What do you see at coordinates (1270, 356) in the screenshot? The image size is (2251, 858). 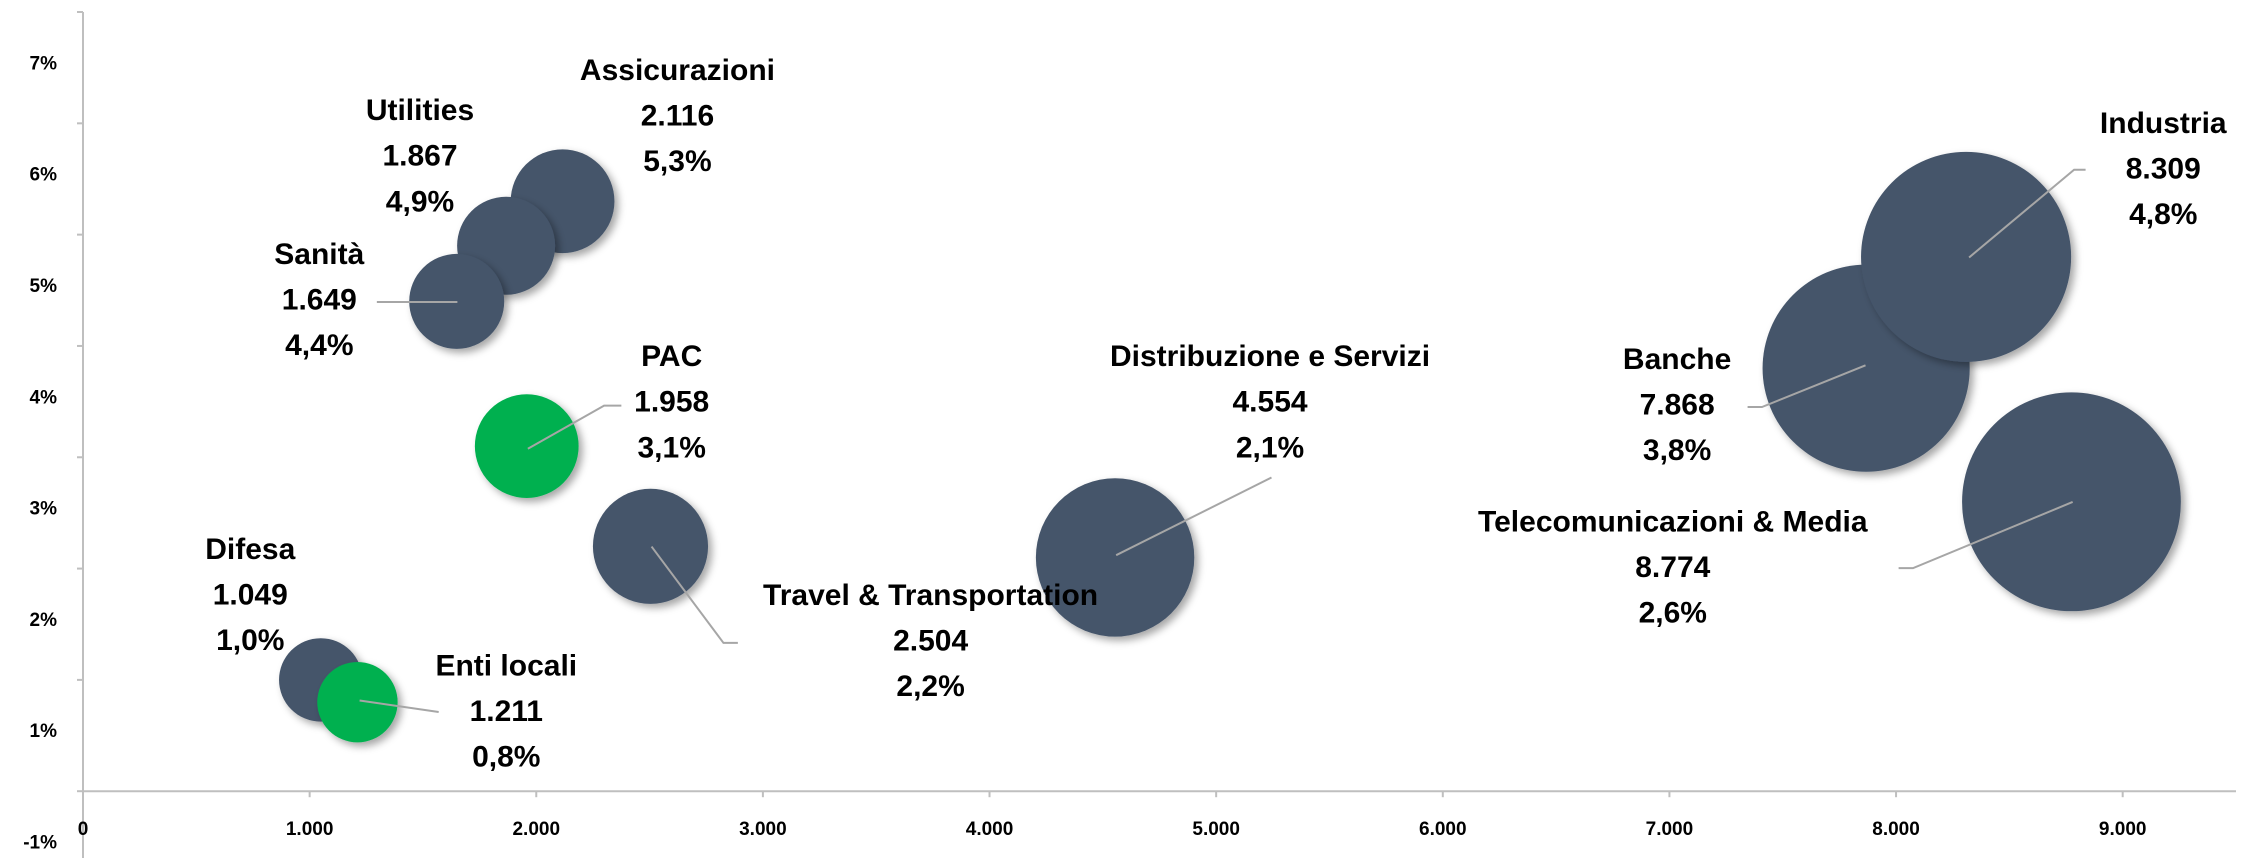 I see `data-label: Distribuzione e Servizi` at bounding box center [1270, 356].